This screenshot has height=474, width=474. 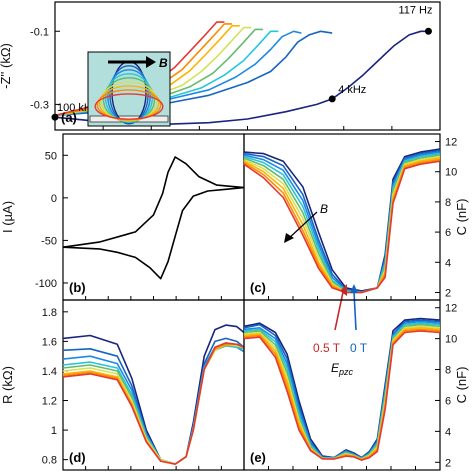 What do you see at coordinates (77, 457) in the screenshot?
I see `panel-label-d: (d)` at bounding box center [77, 457].